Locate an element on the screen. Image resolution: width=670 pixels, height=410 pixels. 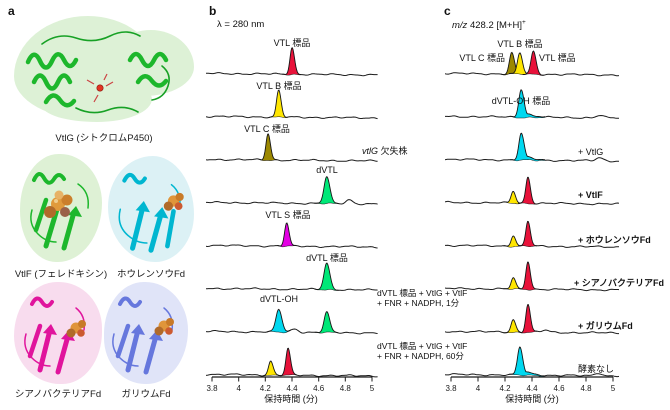
protein-caption: ガリウムFd is located at coordinates (146, 394).